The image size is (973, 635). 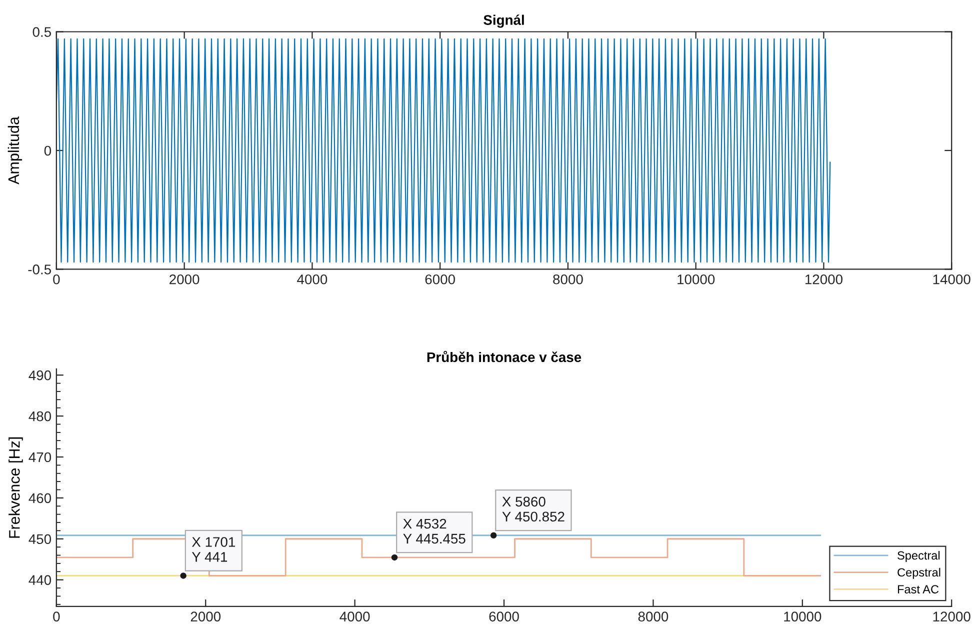 I want to click on chart-title: Průběh intonace v čase, so click(x=504, y=356).